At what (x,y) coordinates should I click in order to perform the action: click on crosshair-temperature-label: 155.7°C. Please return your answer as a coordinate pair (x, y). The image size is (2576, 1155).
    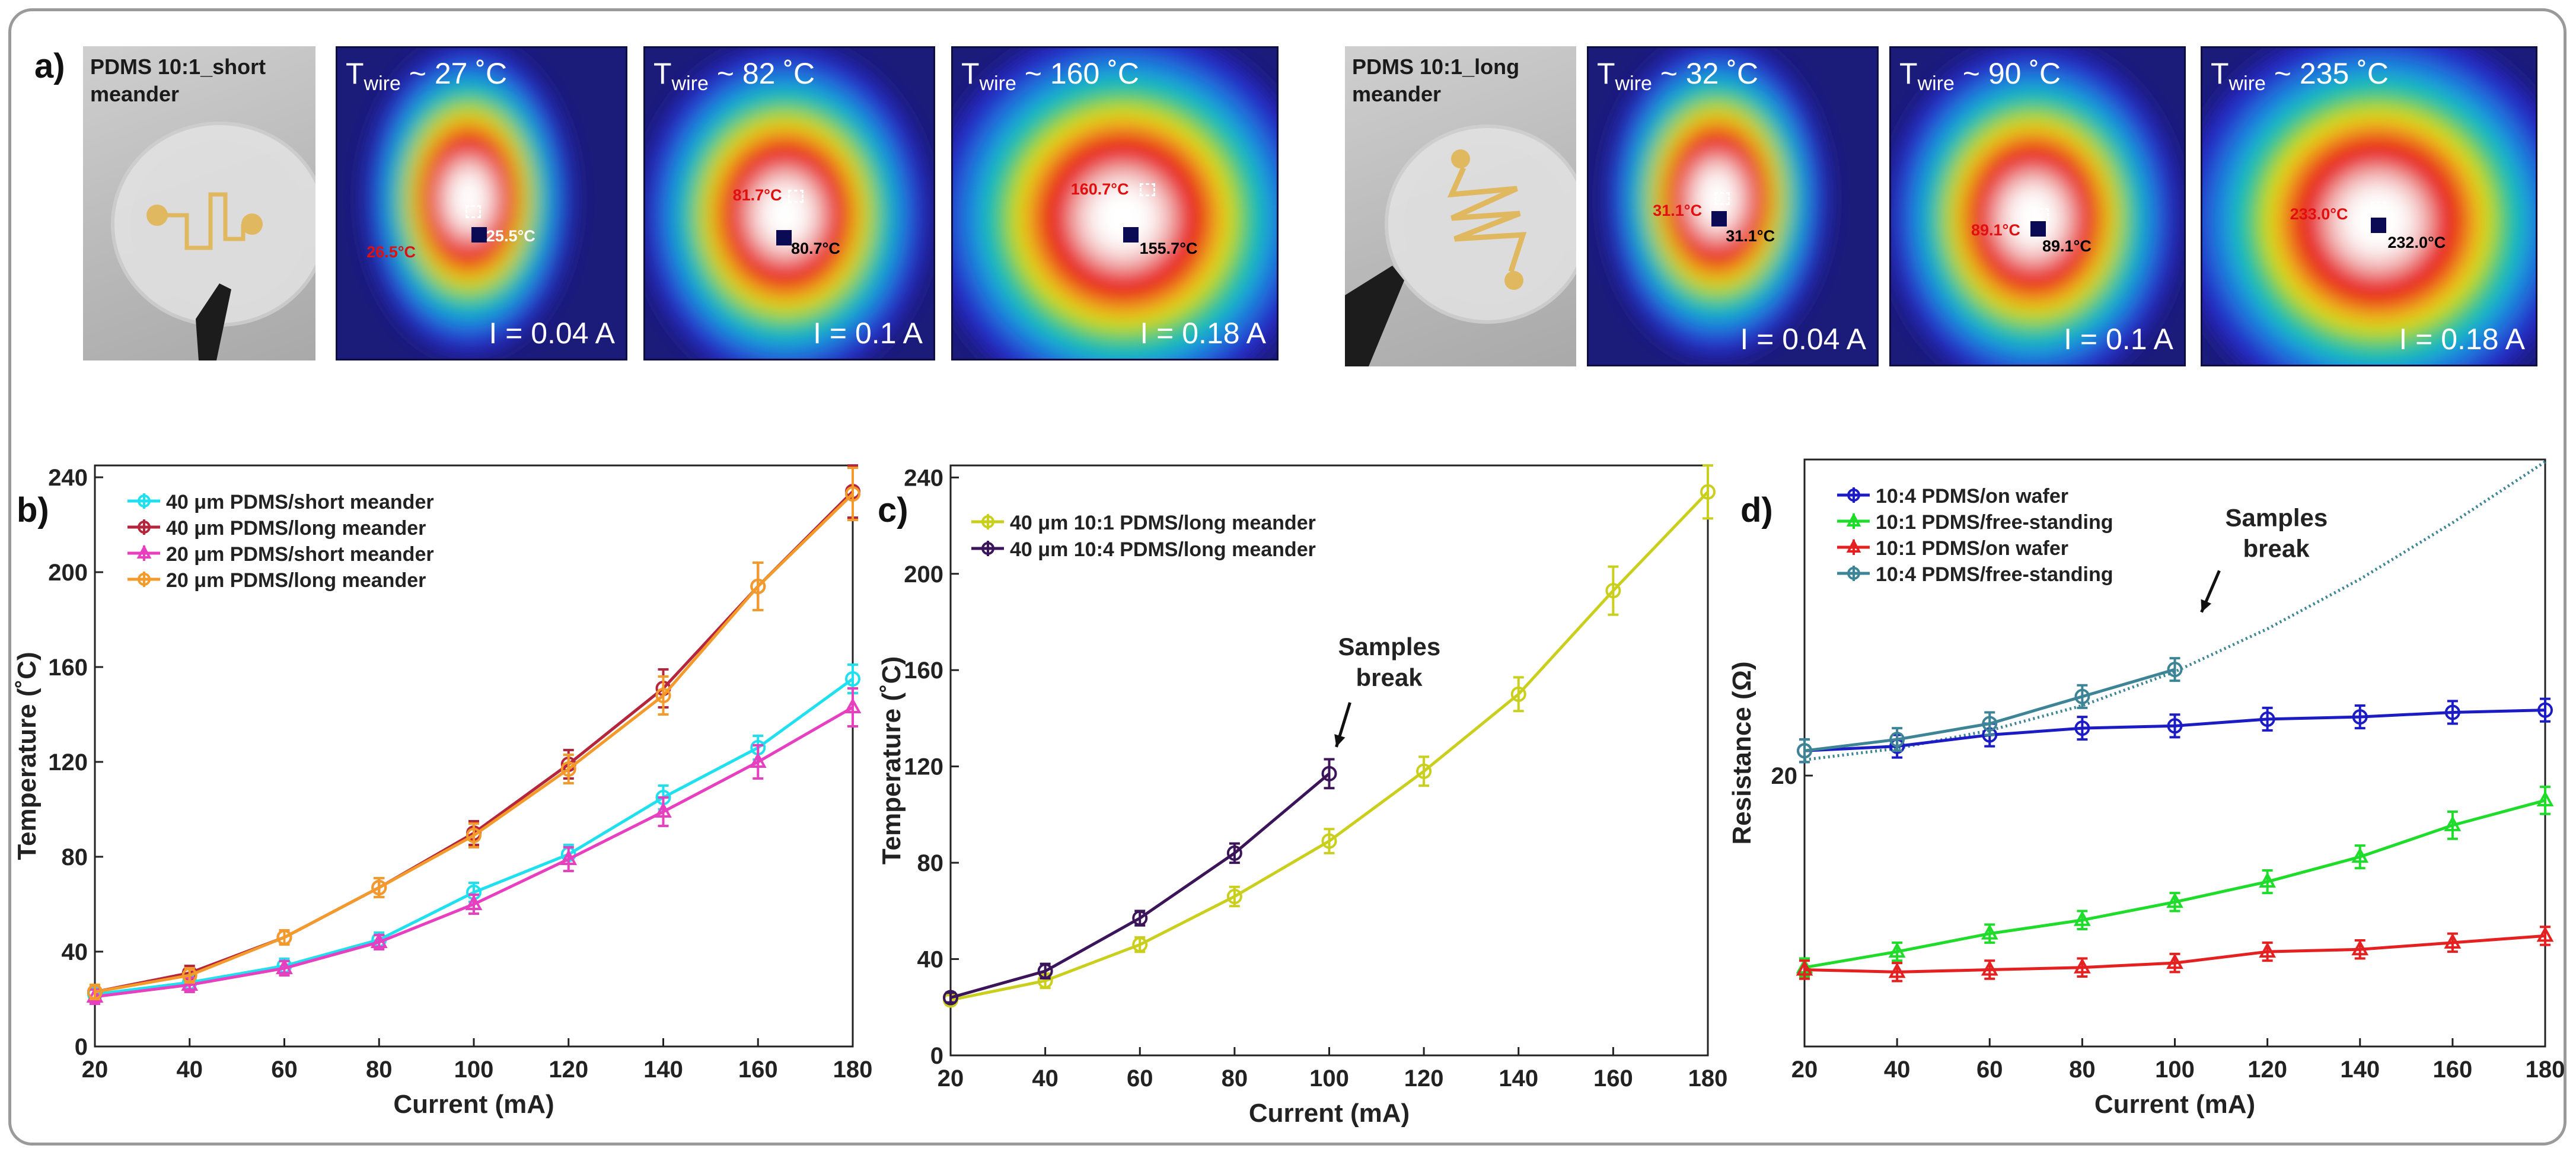
    Looking at the image, I should click on (1168, 249).